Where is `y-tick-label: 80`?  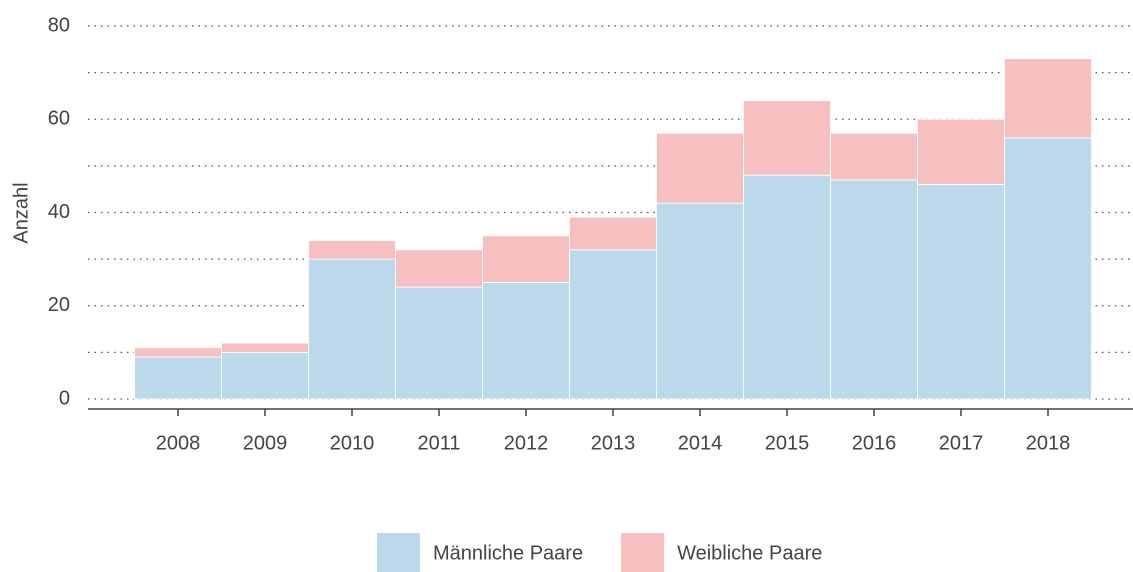
y-tick-label: 80 is located at coordinates (59, 25).